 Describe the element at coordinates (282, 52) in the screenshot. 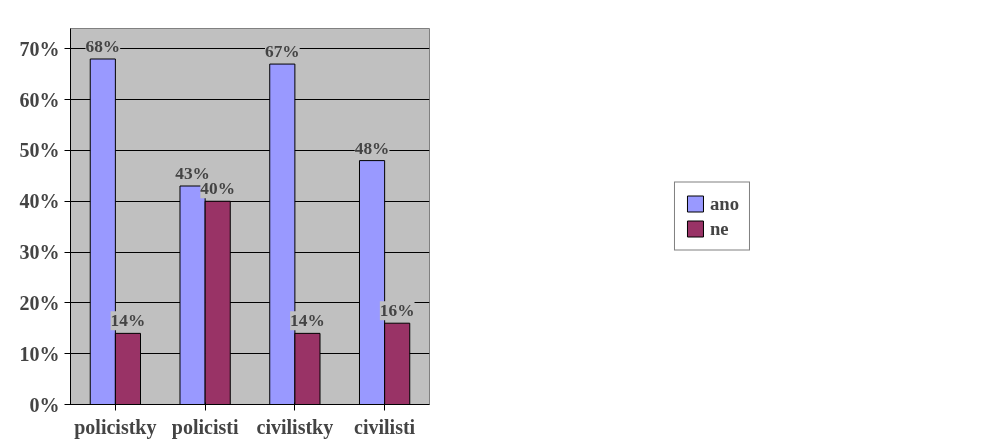

I see `data-label: 67%` at that location.